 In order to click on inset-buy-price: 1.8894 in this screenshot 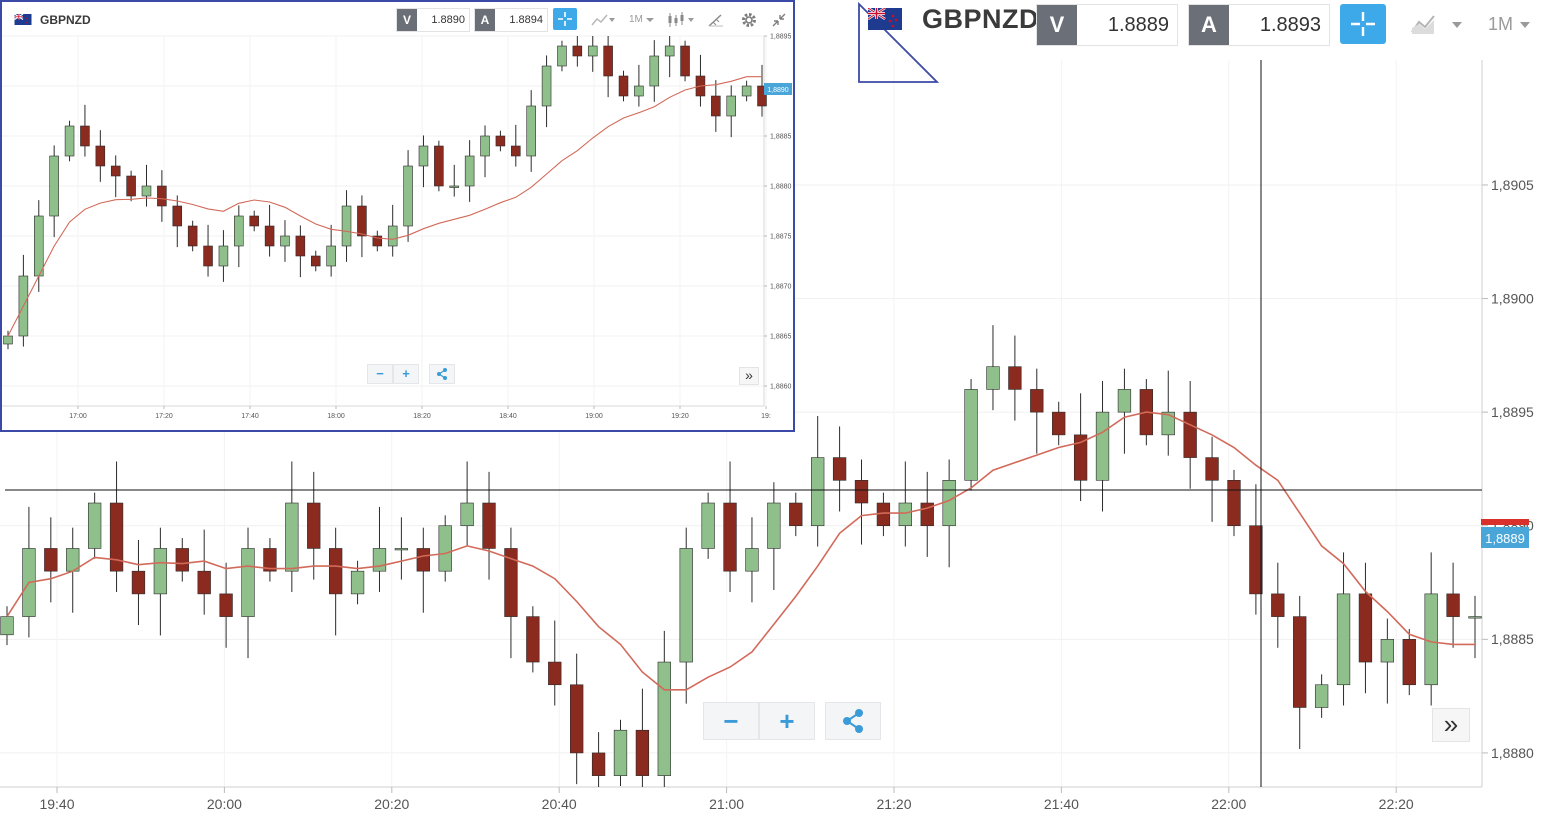, I will do `click(526, 20)`.